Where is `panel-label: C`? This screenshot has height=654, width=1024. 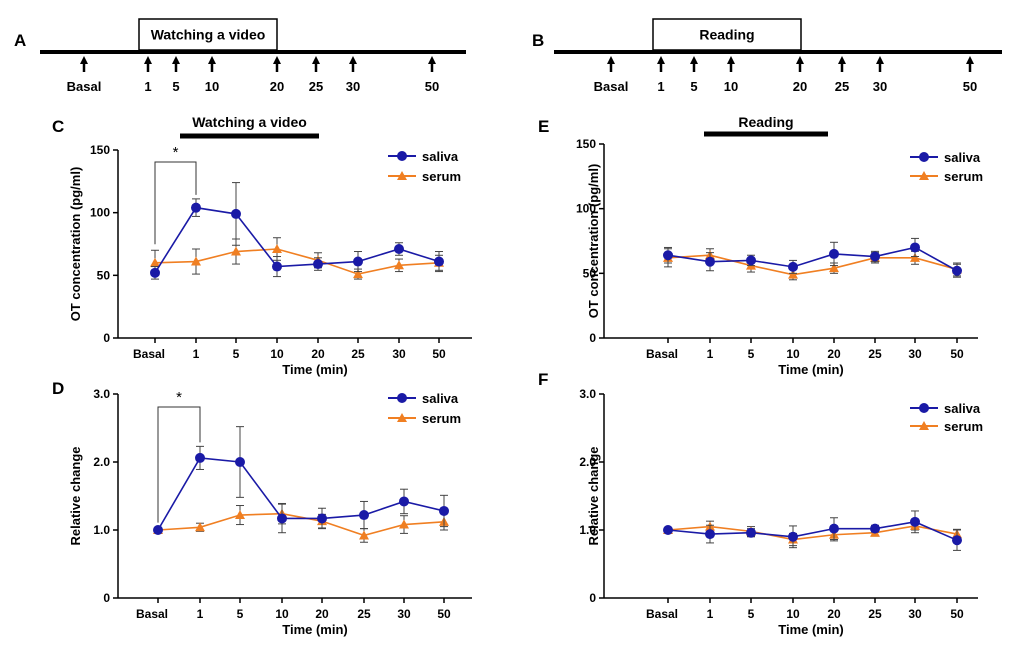
panel-label: C is located at coordinates (58, 126).